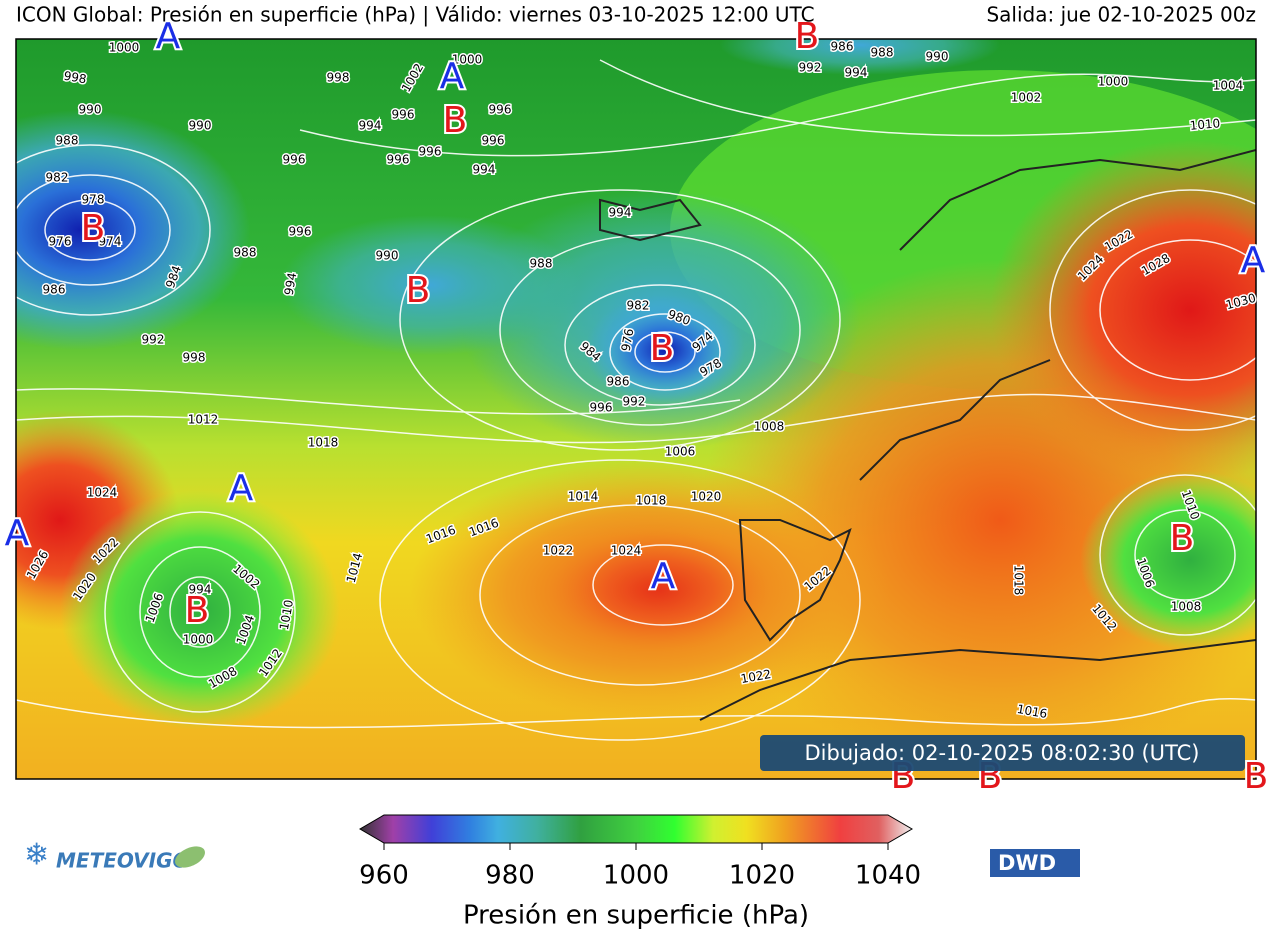 The image size is (1273, 939). I want to click on drawn-box, so click(1002, 753).